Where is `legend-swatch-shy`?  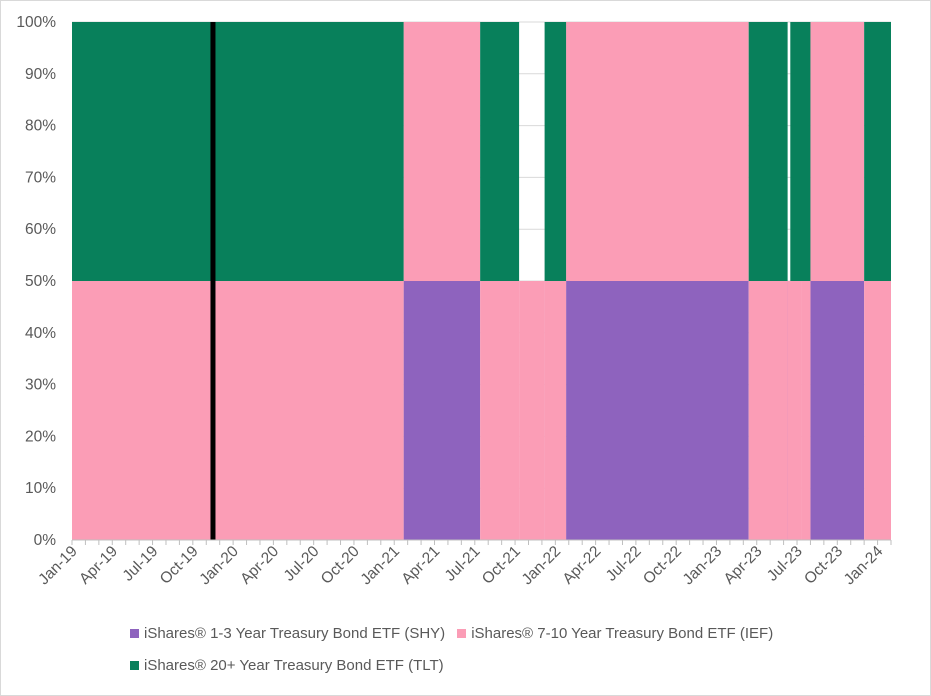
legend-swatch-shy is located at coordinates (134, 633).